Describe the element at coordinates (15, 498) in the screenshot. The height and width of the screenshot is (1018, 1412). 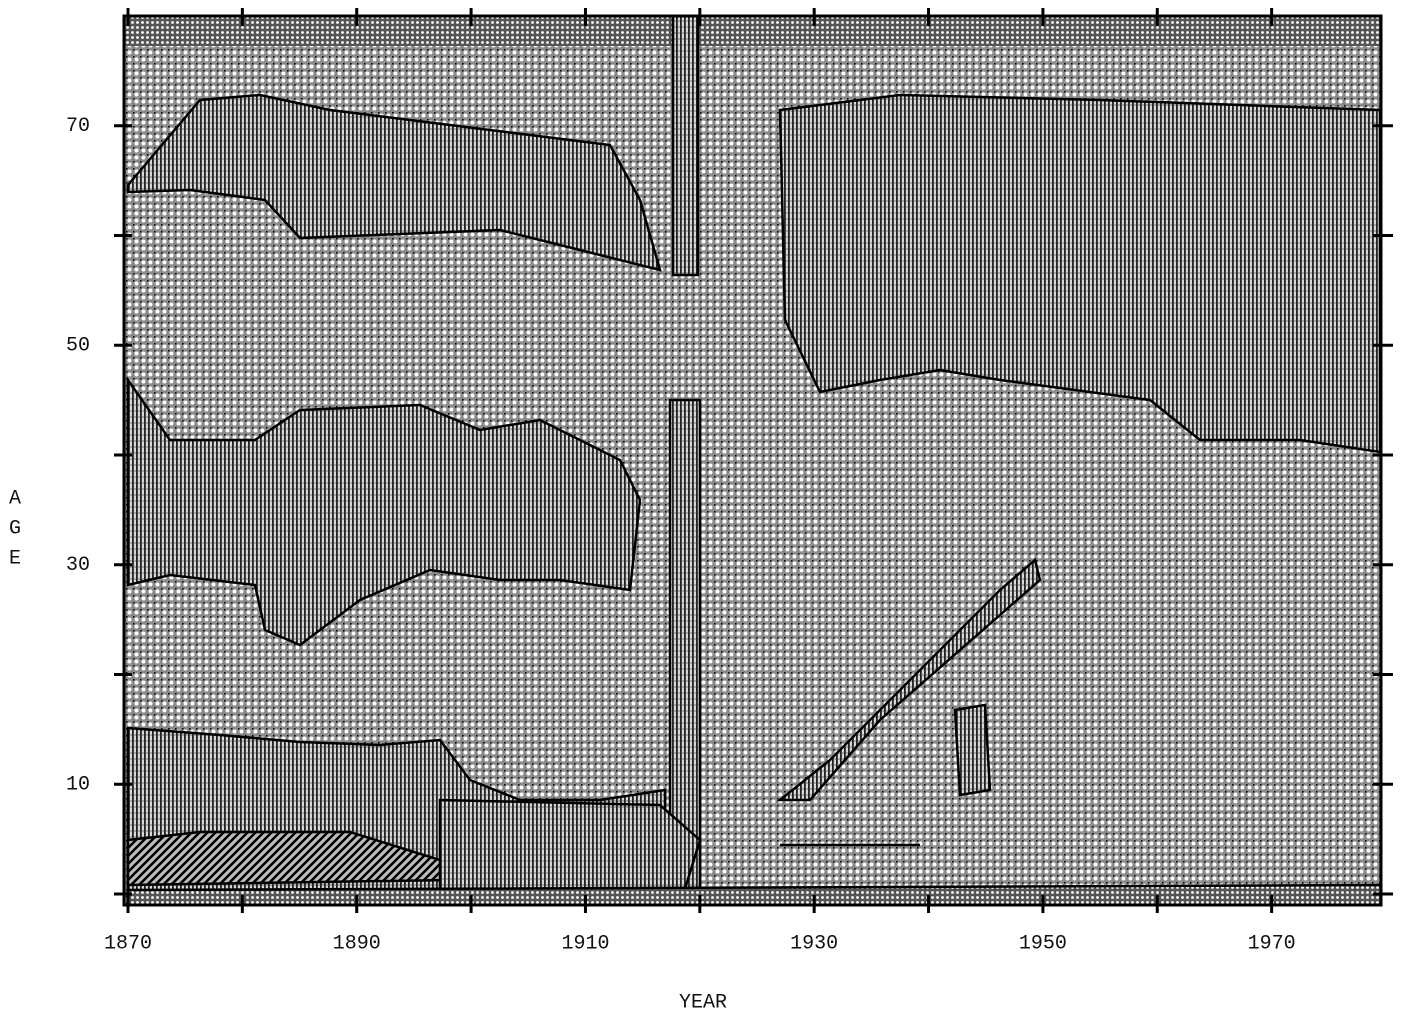
I see `y-axis-label: A` at that location.